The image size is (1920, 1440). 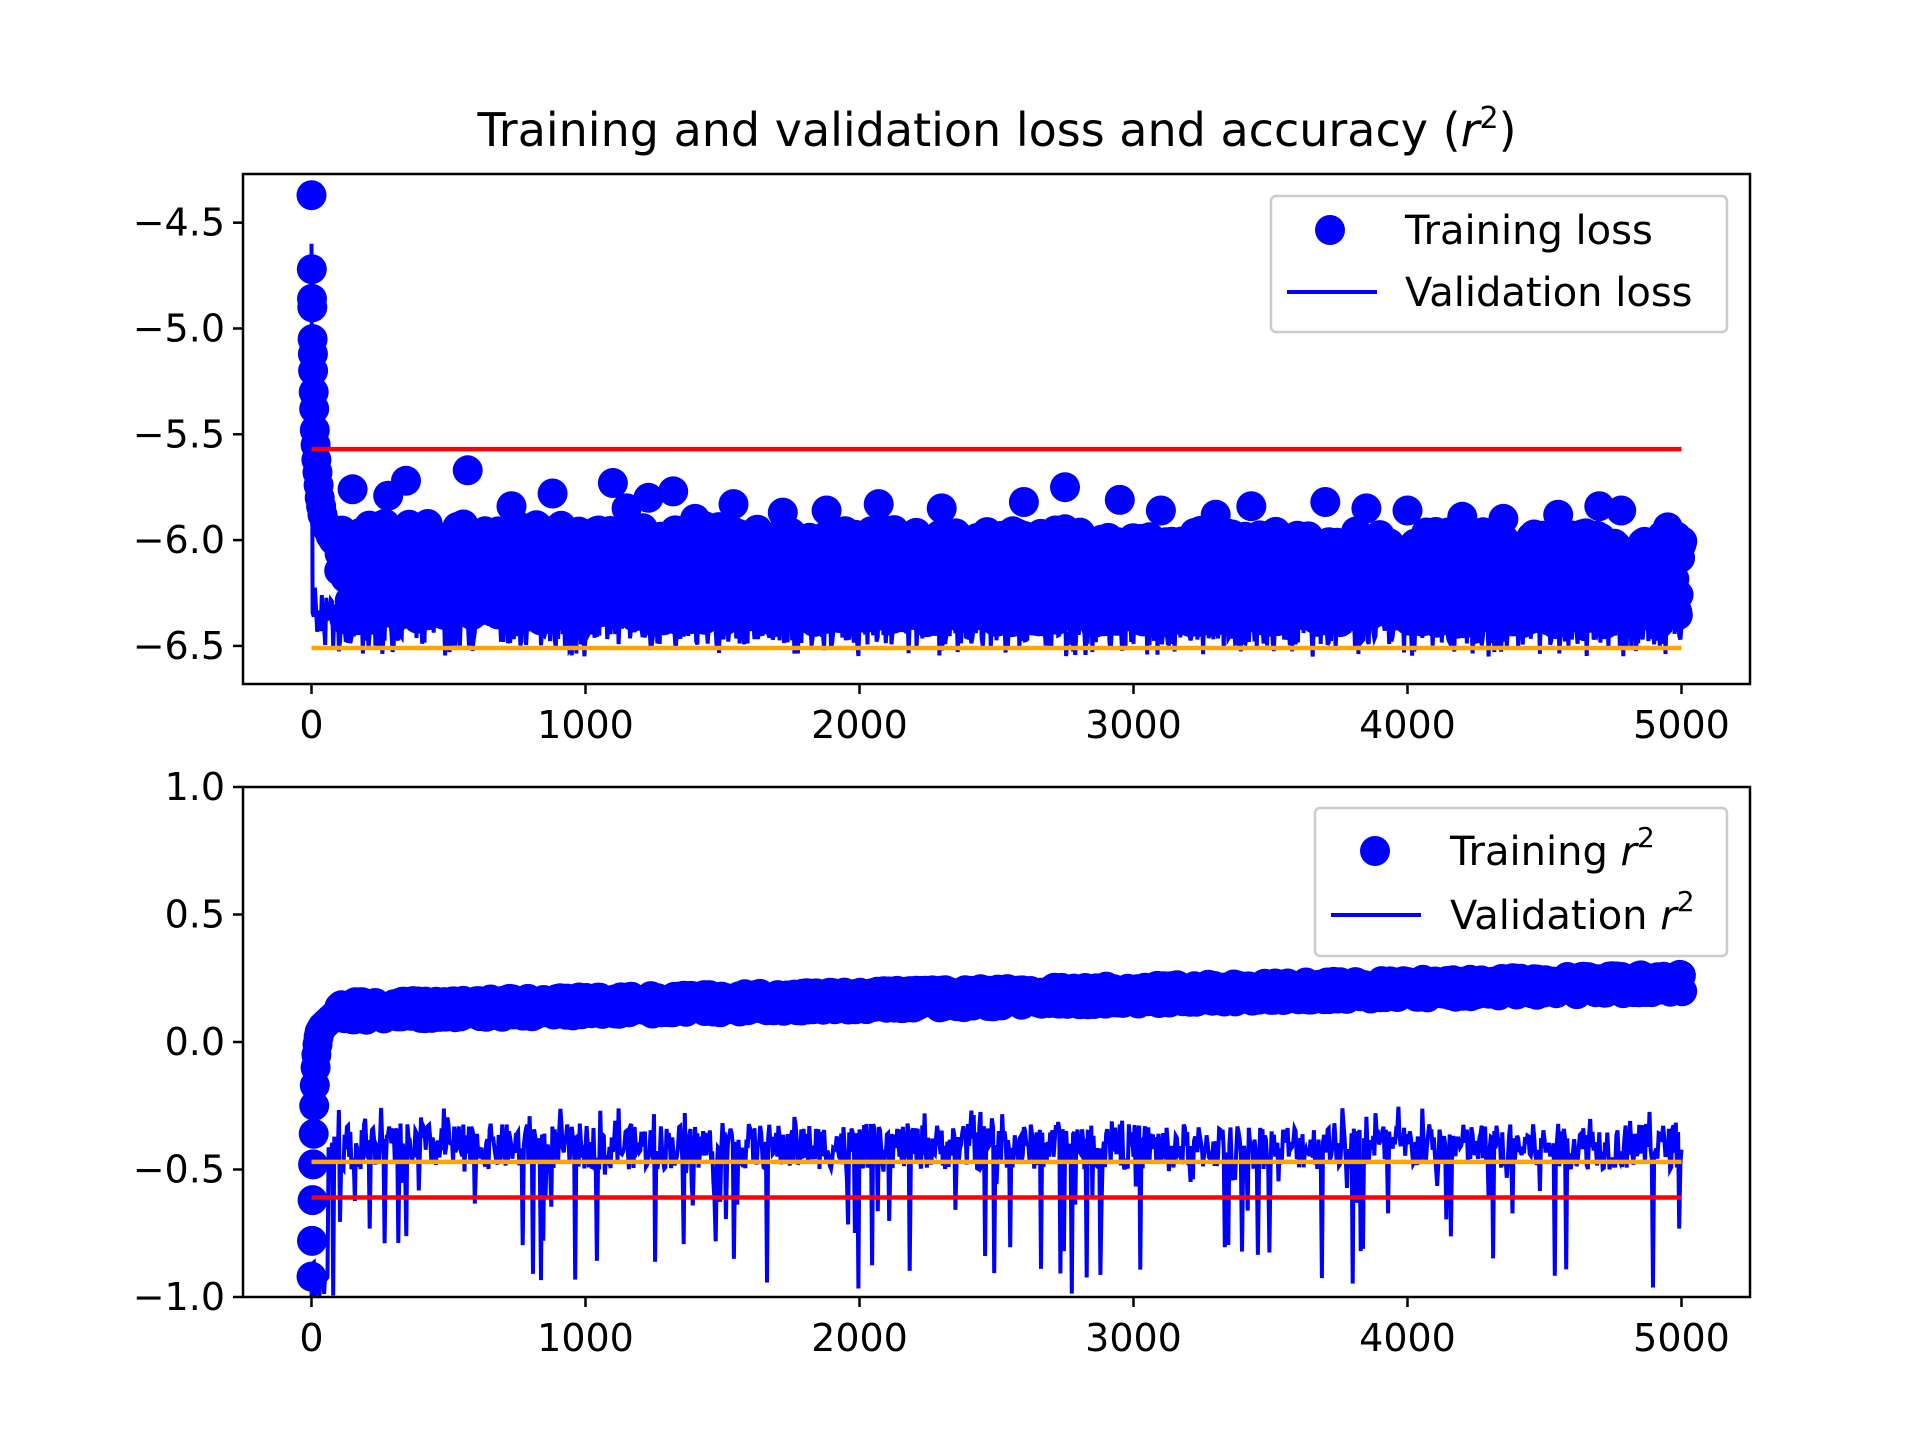 What do you see at coordinates (1681, 725) in the screenshot?
I see `loss-xtick-label: 5000` at bounding box center [1681, 725].